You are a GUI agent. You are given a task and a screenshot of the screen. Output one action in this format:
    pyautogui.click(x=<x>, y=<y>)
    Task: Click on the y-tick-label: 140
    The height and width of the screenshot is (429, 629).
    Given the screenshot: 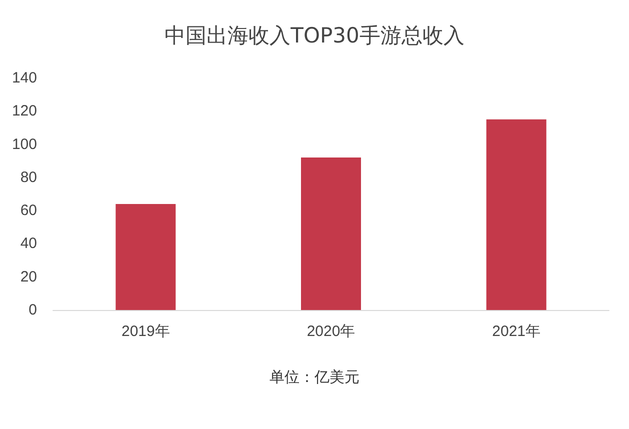 What is the action you would take?
    pyautogui.click(x=24, y=78)
    